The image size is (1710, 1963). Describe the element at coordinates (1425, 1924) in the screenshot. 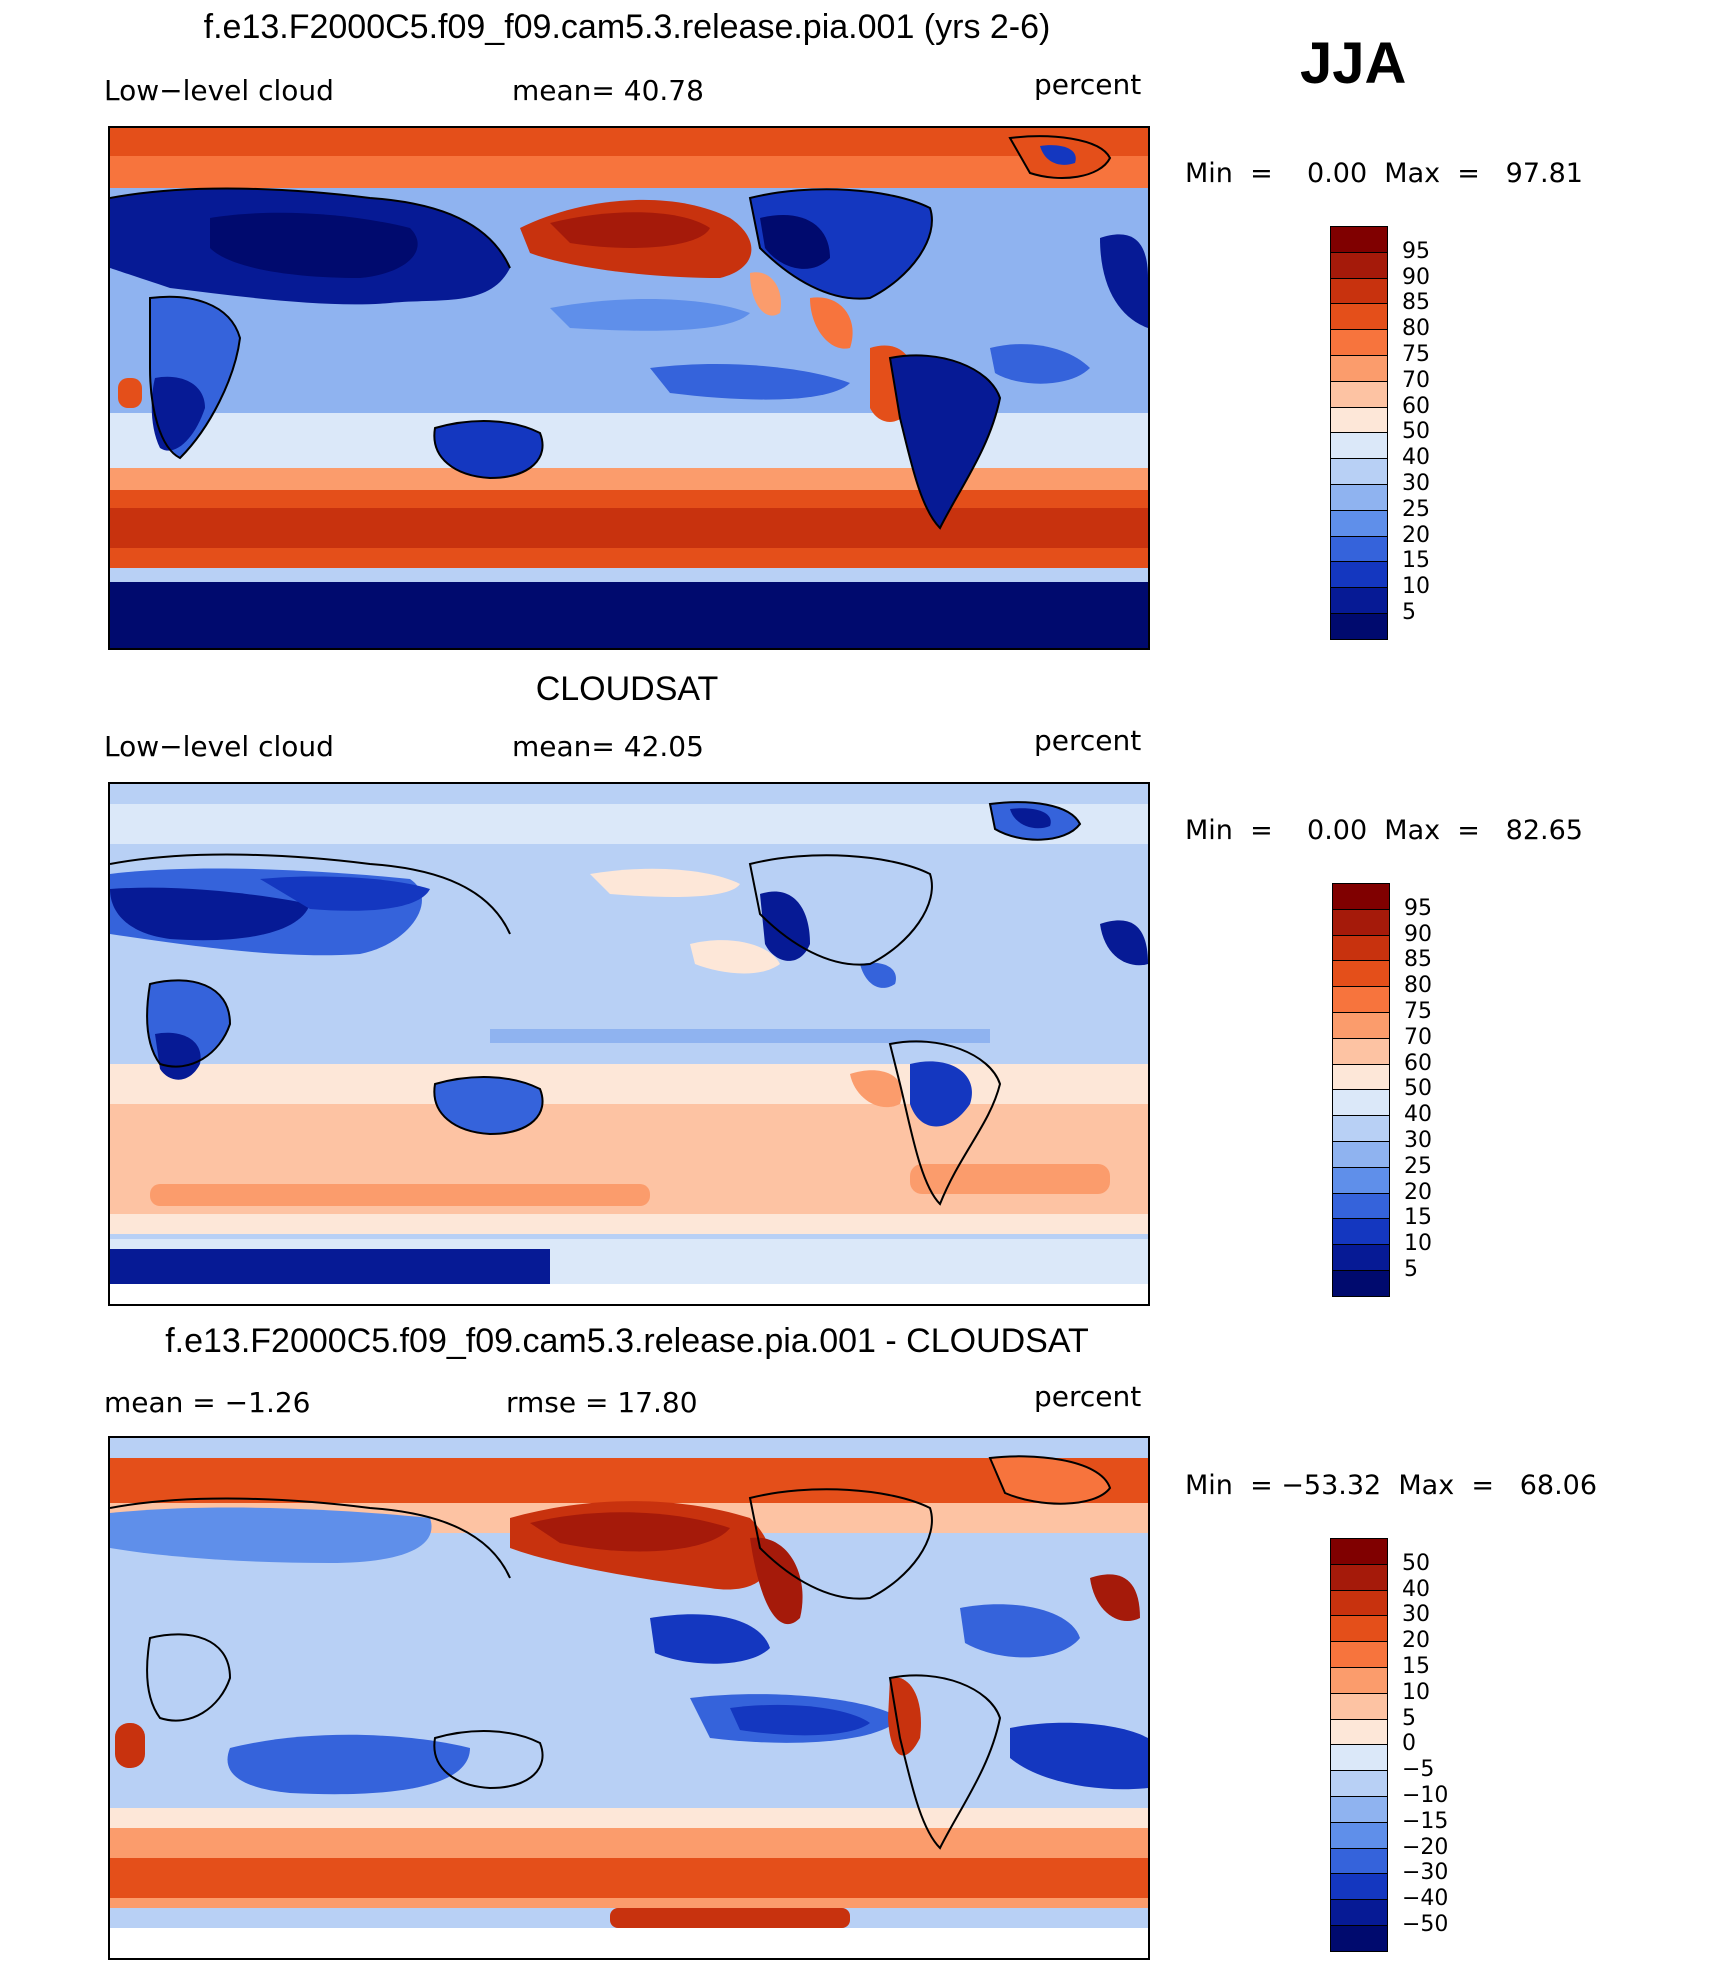

I see `colorbar-label: −50` at that location.